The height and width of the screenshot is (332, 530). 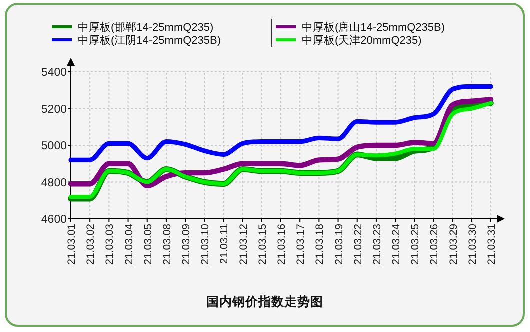 I want to click on x-tick-label: 21.03.22, so click(x=358, y=244).